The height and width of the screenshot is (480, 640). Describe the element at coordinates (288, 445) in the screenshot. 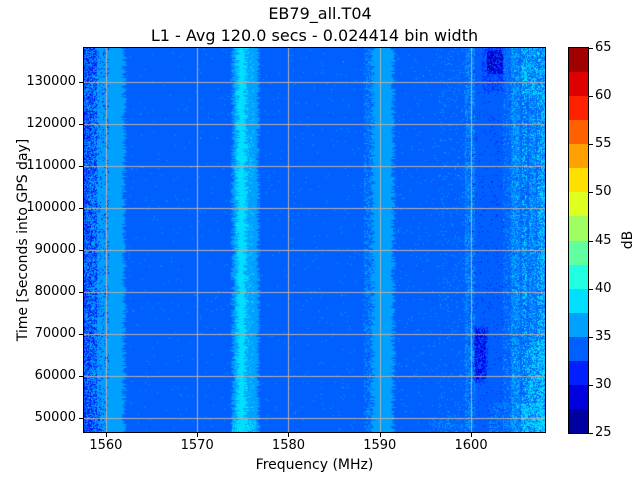

I see `x-tick-label: 1580` at that location.